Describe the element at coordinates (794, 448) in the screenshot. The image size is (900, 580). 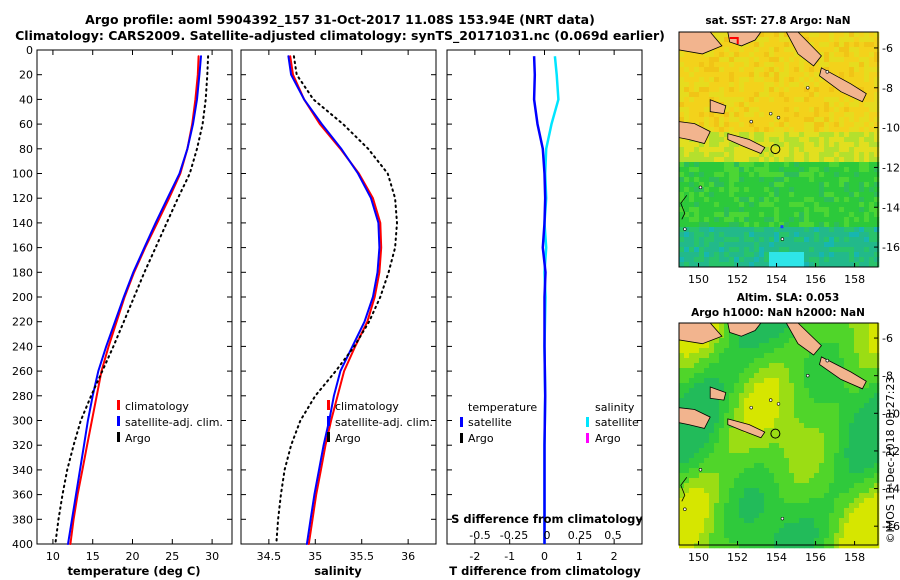
I see `sla-map-ticks: 150 152 154 156 158-6-8-10-12-14-16` at that location.